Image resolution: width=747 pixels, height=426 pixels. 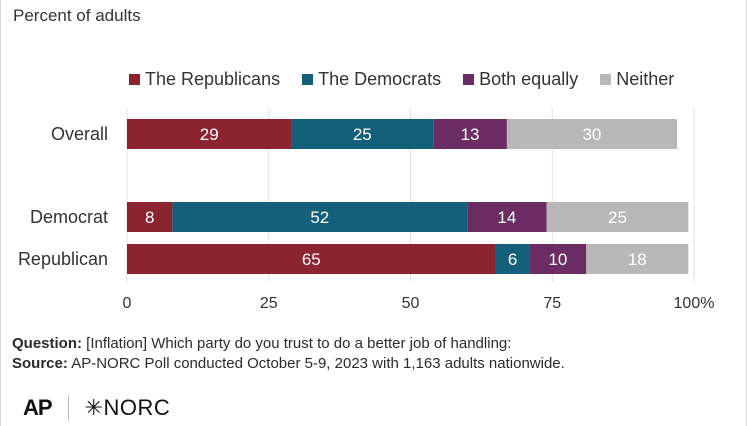 I want to click on legend-item-neither: Neither, so click(x=637, y=79).